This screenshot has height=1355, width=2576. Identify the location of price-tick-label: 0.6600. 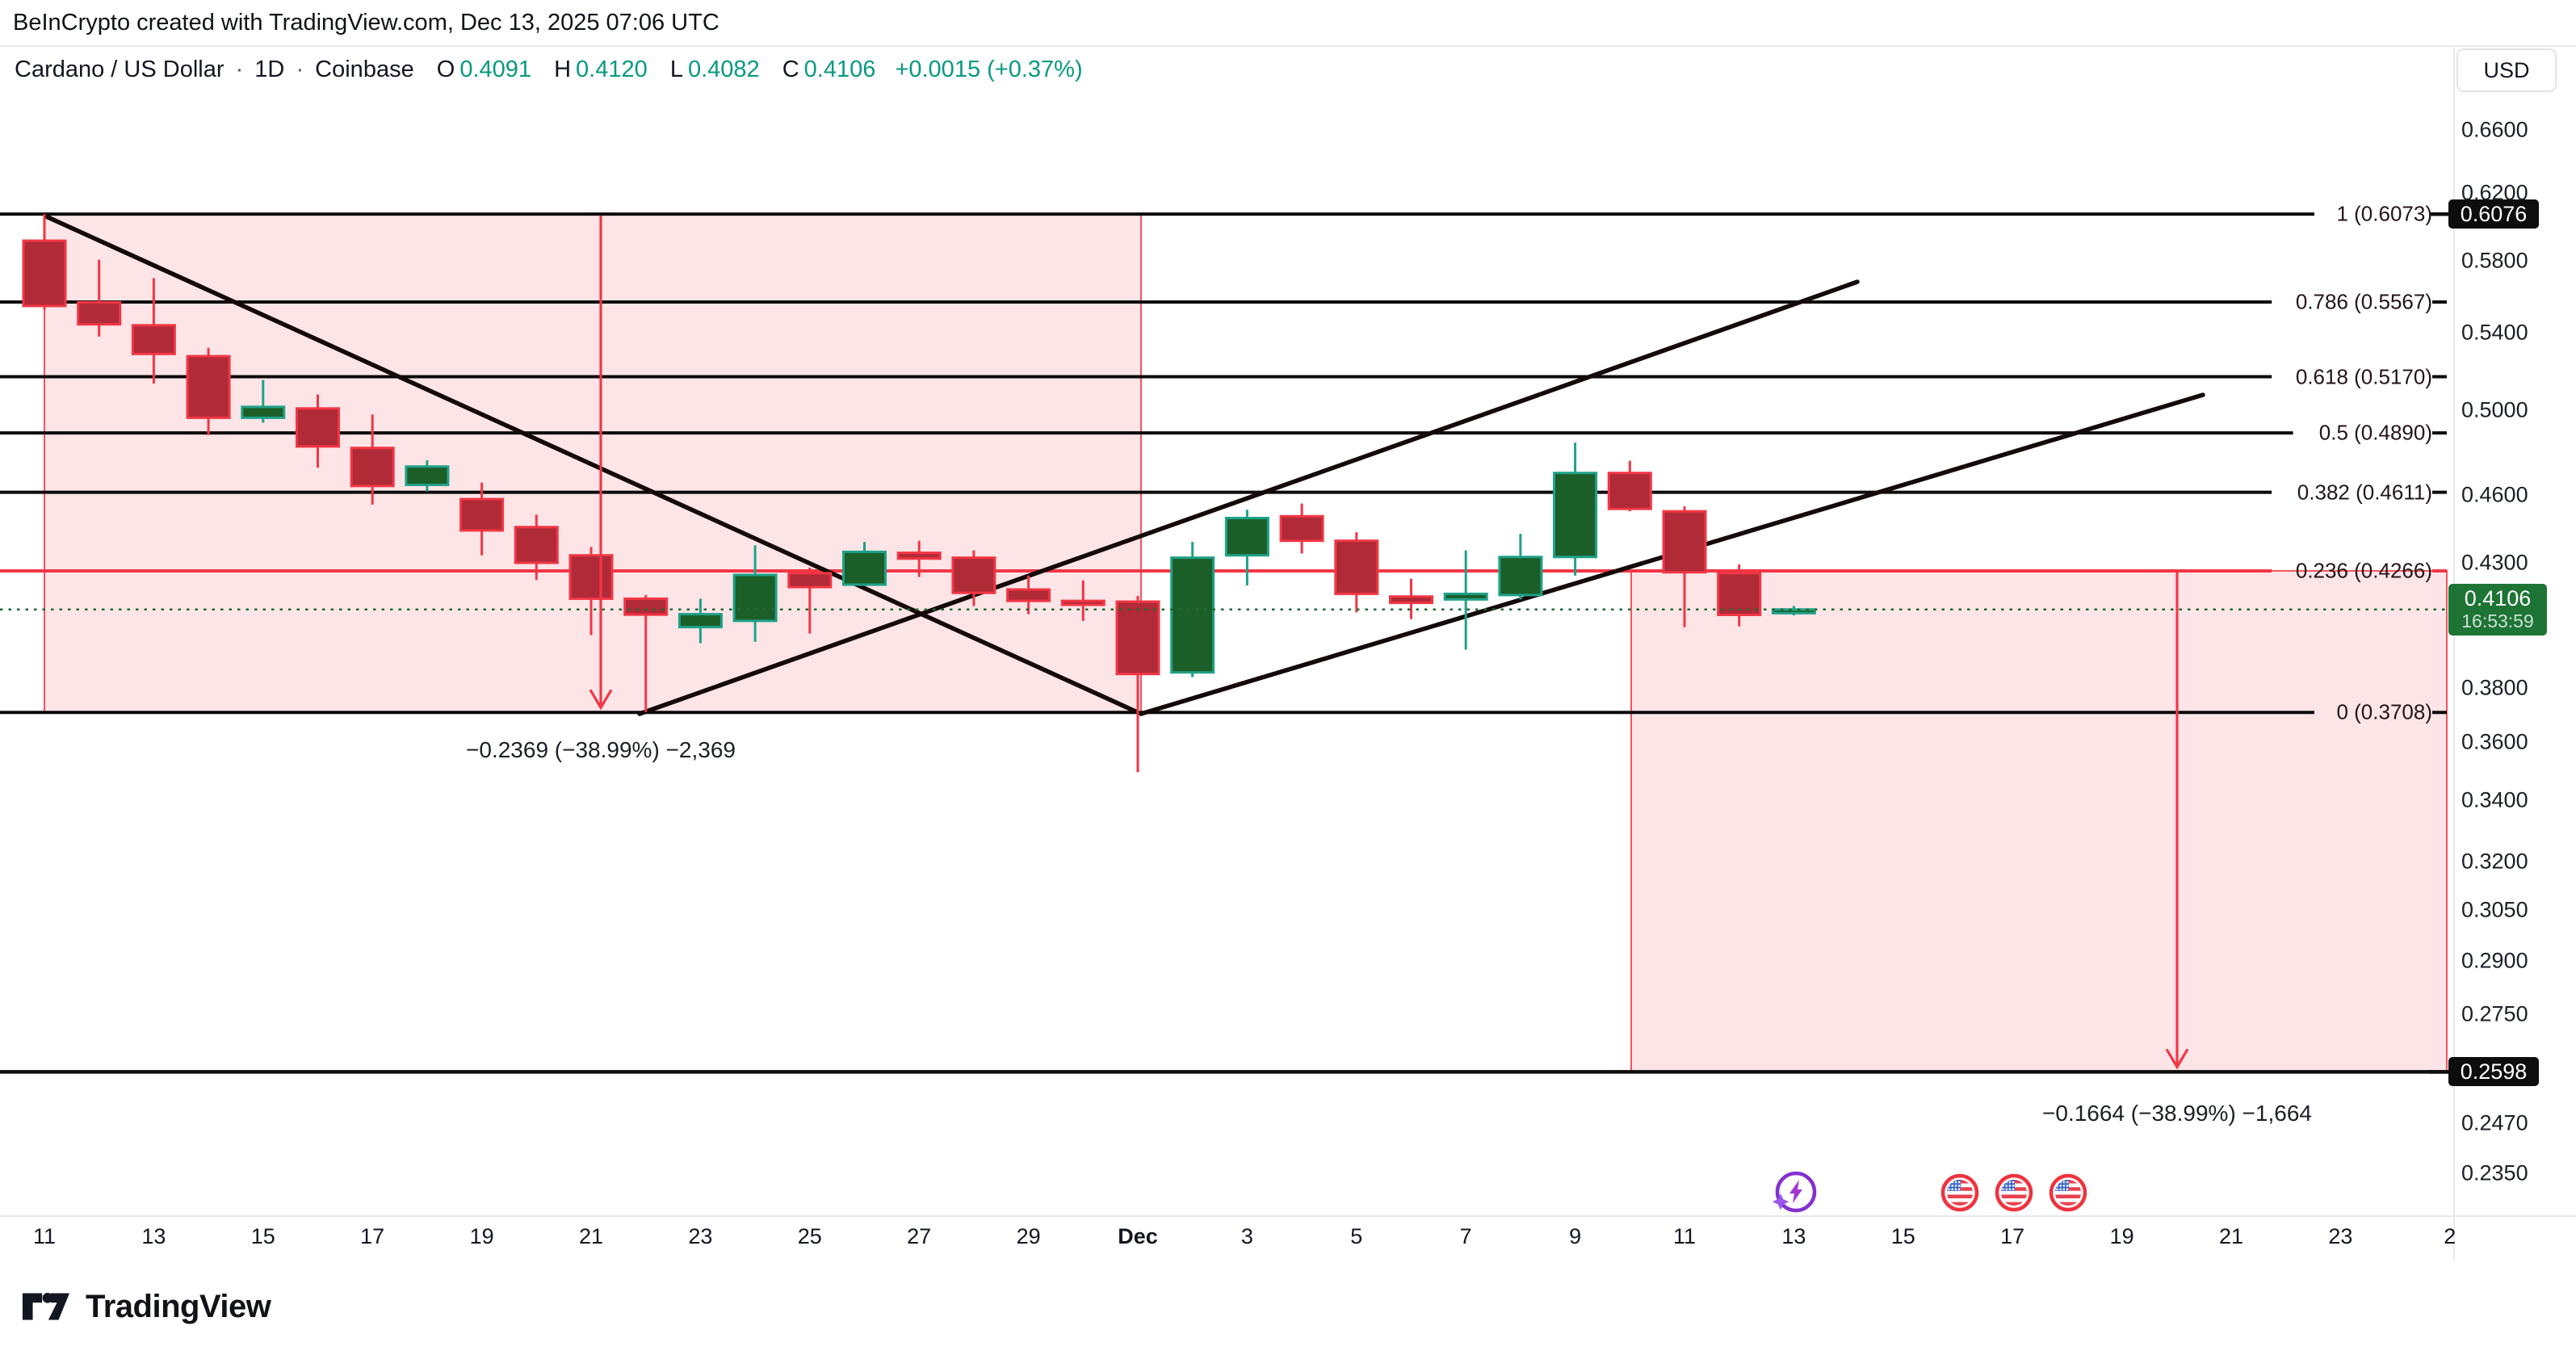
(2494, 130).